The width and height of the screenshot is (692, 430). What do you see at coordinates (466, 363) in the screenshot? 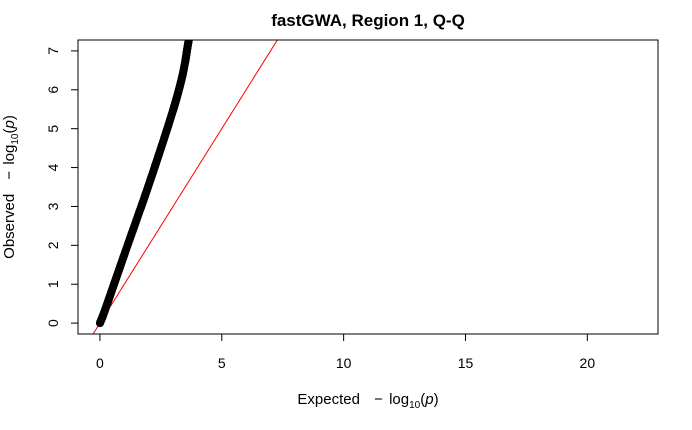
I see `x-tick-label: 15` at bounding box center [466, 363].